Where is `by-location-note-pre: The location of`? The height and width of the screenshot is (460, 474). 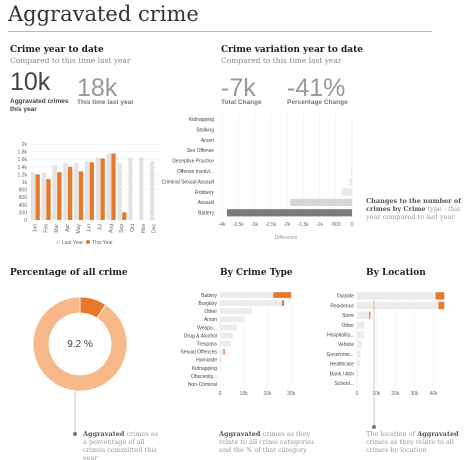
by-location-note-pre: The location of is located at coordinates (392, 434).